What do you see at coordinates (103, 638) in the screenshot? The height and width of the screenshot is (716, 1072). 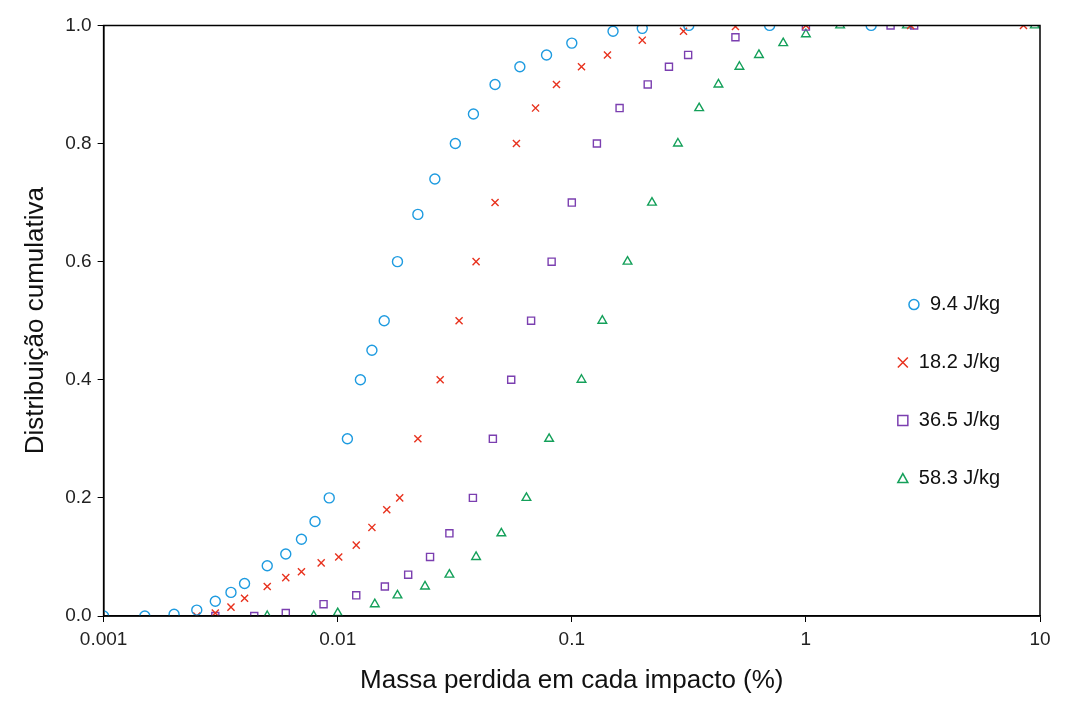 I see `x-tick-label: 0.001` at bounding box center [103, 638].